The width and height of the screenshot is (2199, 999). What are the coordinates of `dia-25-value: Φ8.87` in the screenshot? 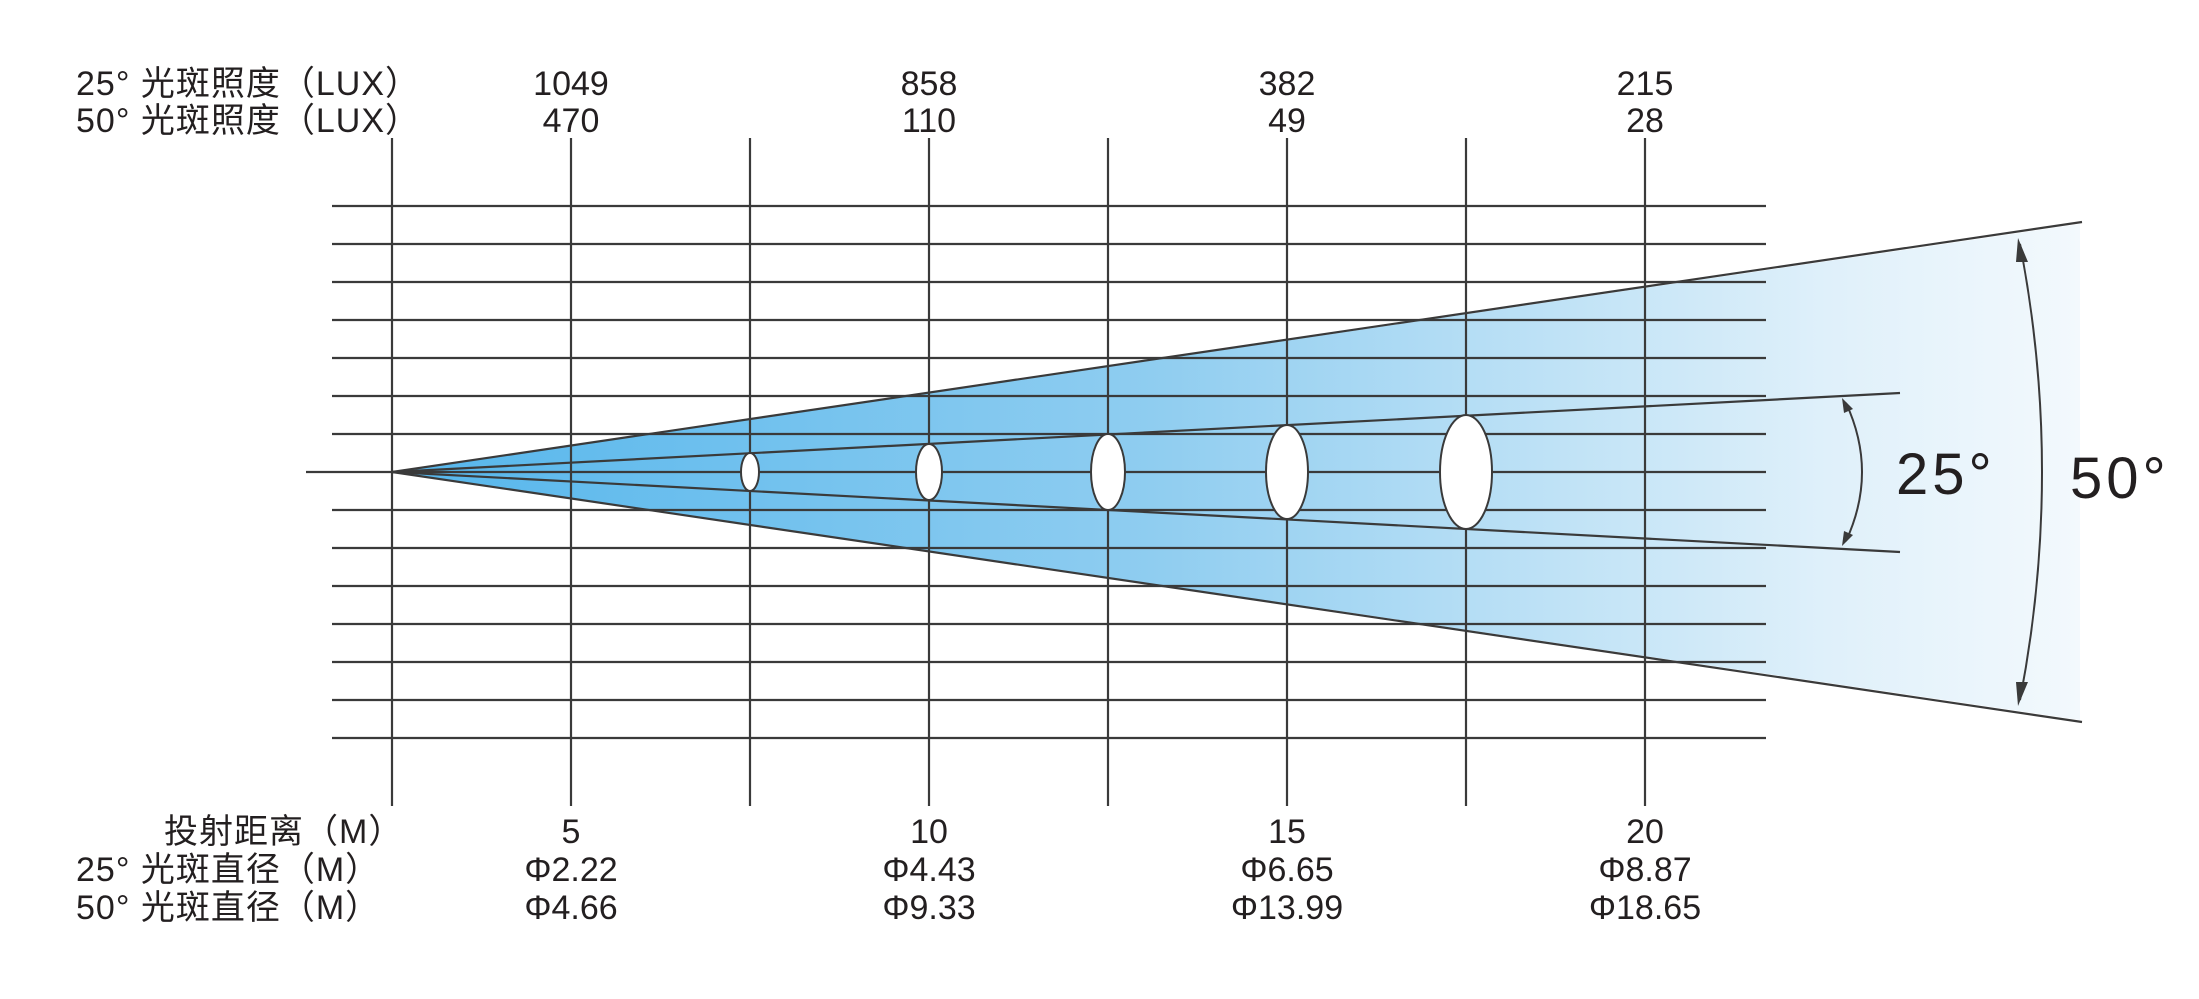 It's located at (1644, 870).